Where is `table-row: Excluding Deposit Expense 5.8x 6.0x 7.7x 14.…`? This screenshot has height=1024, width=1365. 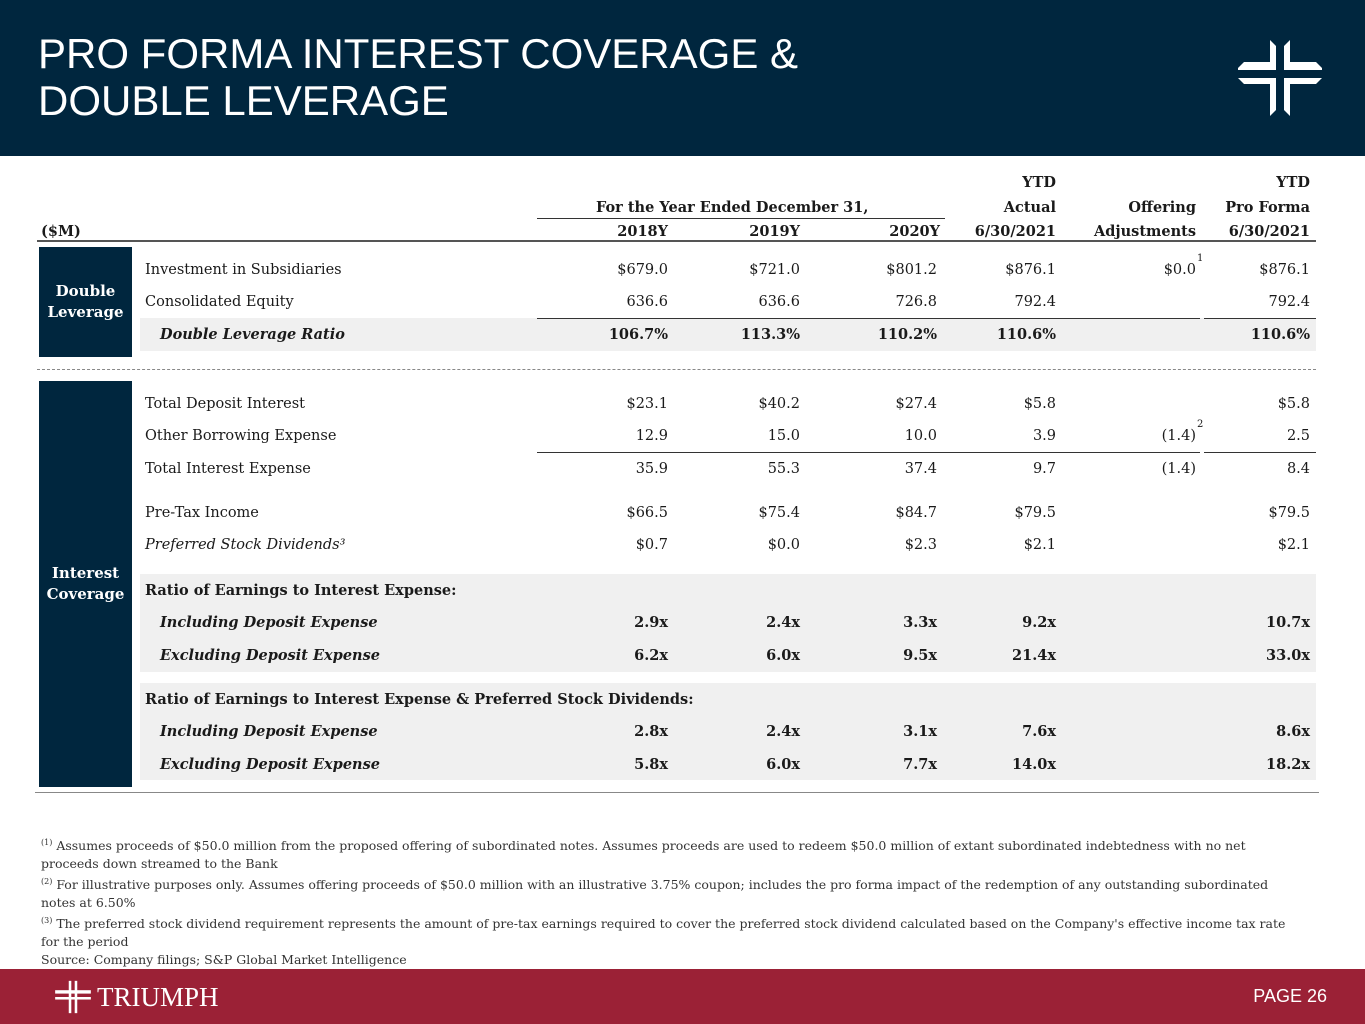
table-row: Excluding Deposit Expense 5.8x 6.0x 7.7x 14.… is located at coordinates (682, 766).